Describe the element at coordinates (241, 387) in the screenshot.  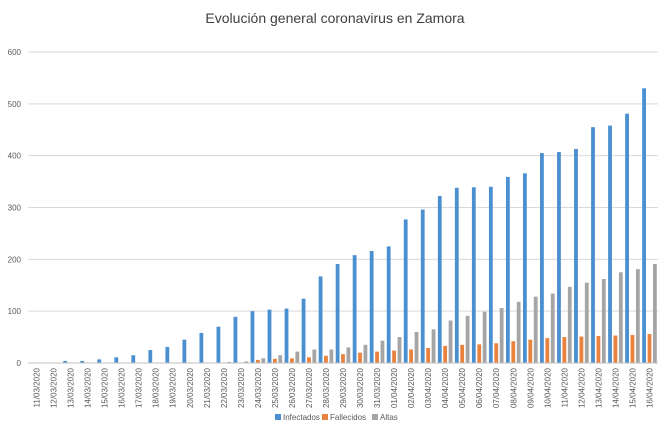
I see `x-tick-label: 23/03/2020` at that location.